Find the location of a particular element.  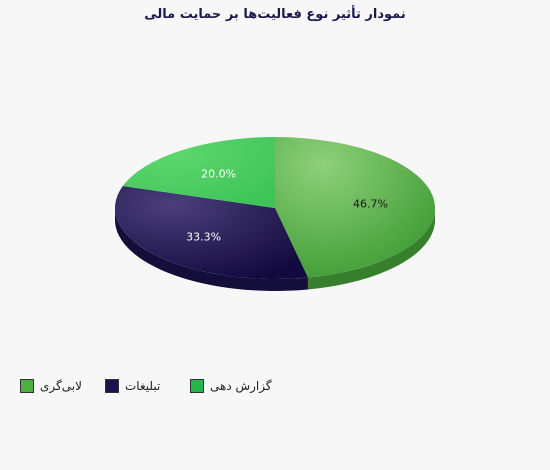

data-label: 33.3% is located at coordinates (203, 236).